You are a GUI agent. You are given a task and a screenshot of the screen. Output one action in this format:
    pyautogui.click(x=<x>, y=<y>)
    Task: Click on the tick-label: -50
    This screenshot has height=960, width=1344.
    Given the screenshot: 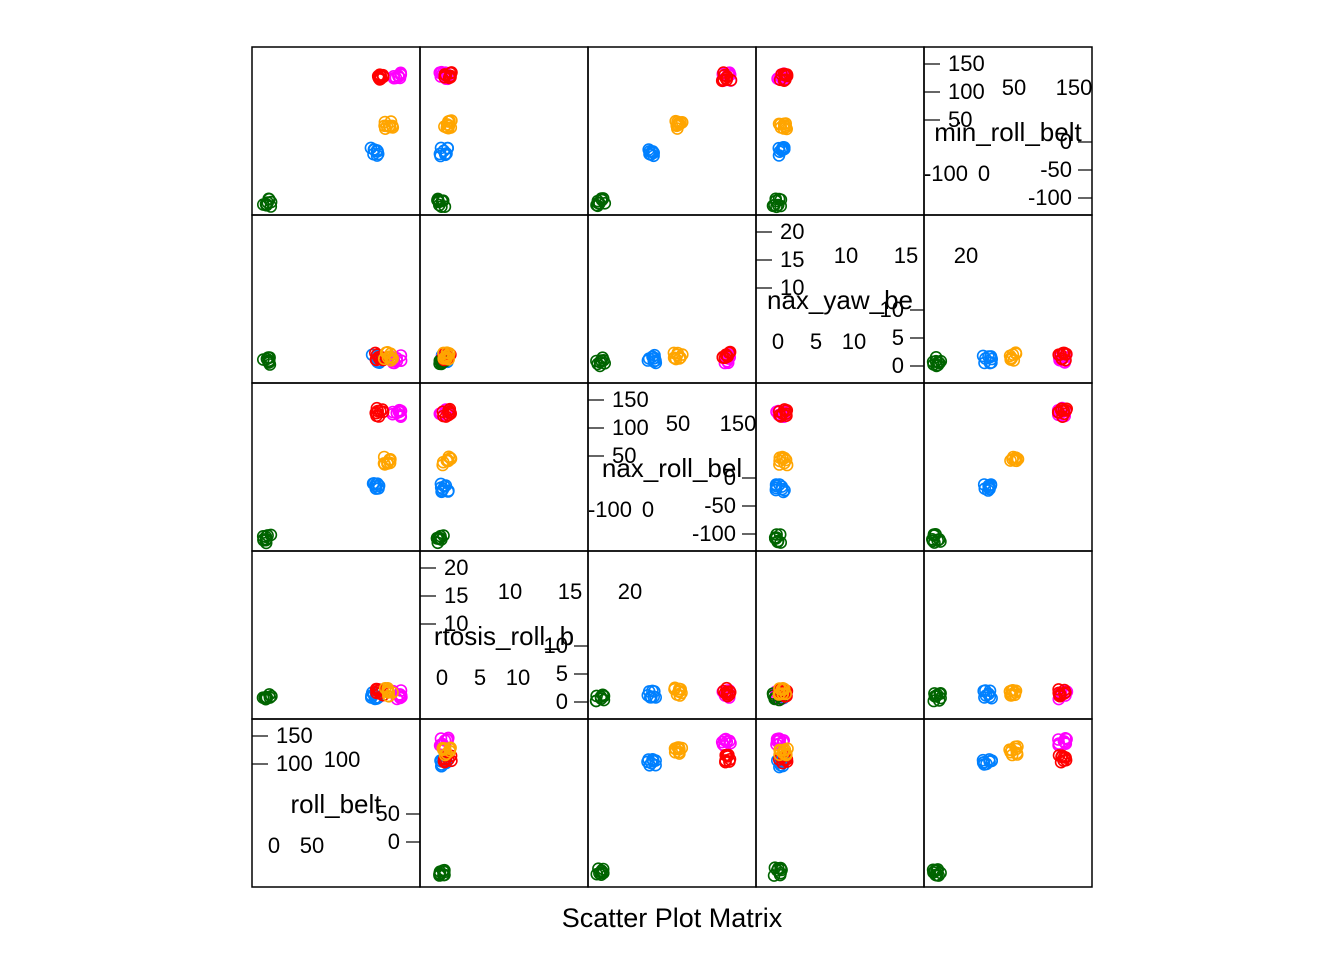 What is the action you would take?
    pyautogui.click(x=1056, y=169)
    